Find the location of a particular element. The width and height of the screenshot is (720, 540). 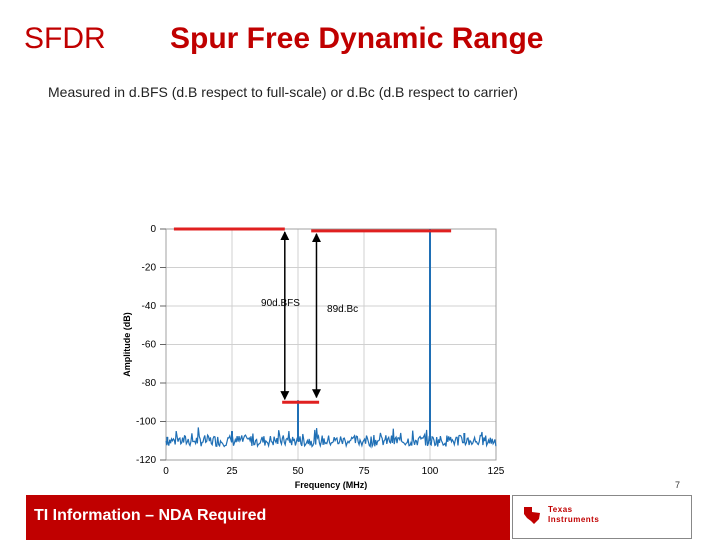

logo-line-2: Instruments is located at coordinates (574, 519).